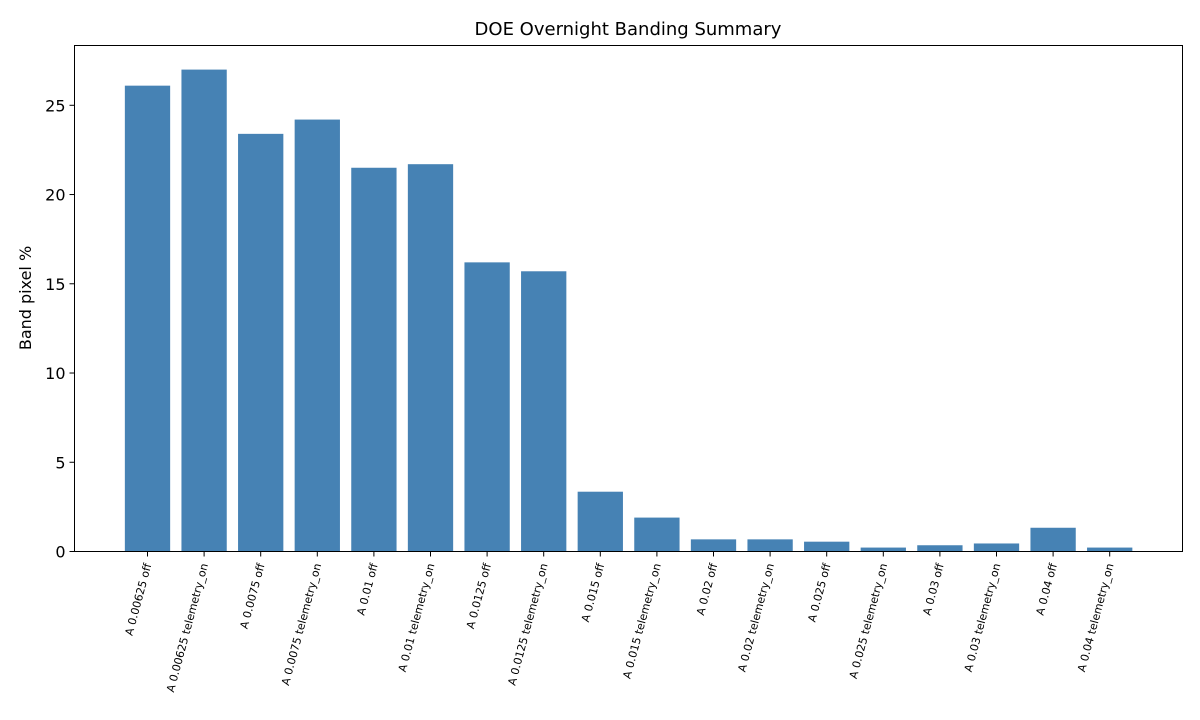  I want to click on y-tick-label: 20, so click(55, 195).